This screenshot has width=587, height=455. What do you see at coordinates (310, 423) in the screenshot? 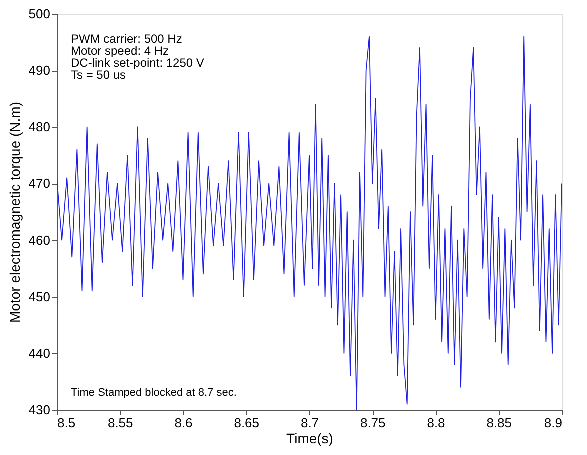
I see `x-tick-label: 8.7` at bounding box center [310, 423].